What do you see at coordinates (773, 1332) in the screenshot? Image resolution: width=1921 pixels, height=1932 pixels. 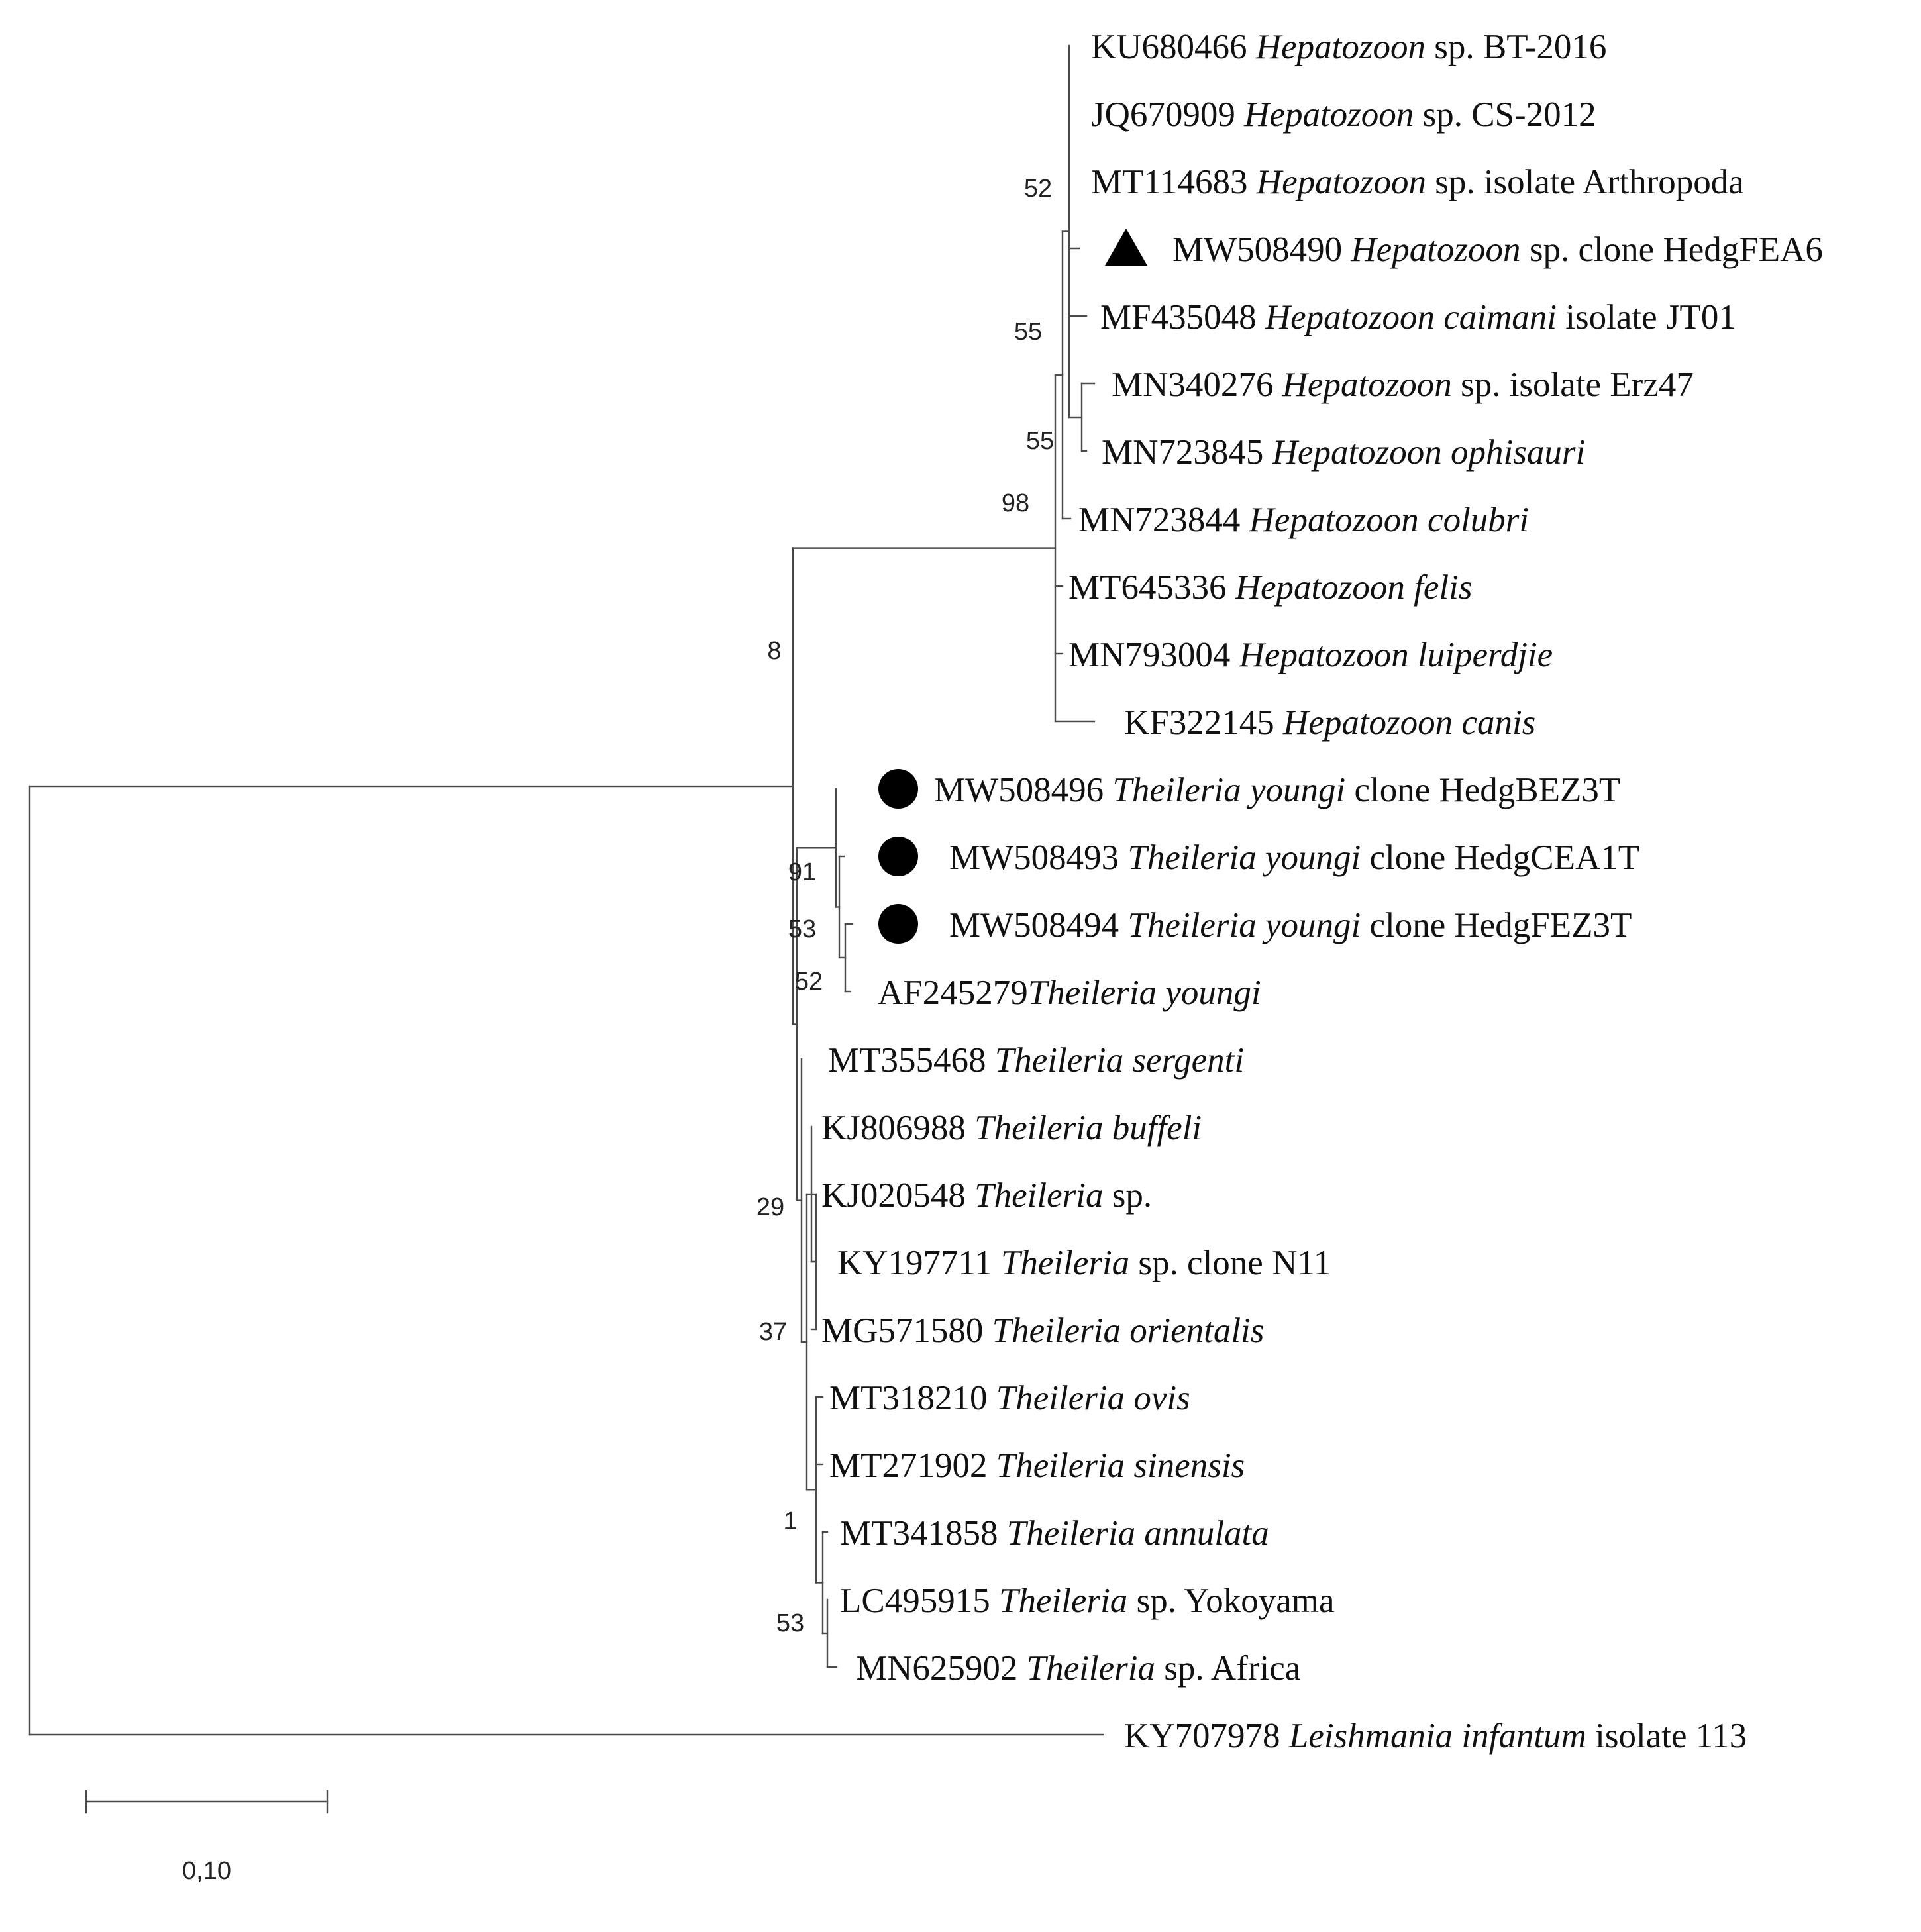 I see `bootstrap-value: 37` at bounding box center [773, 1332].